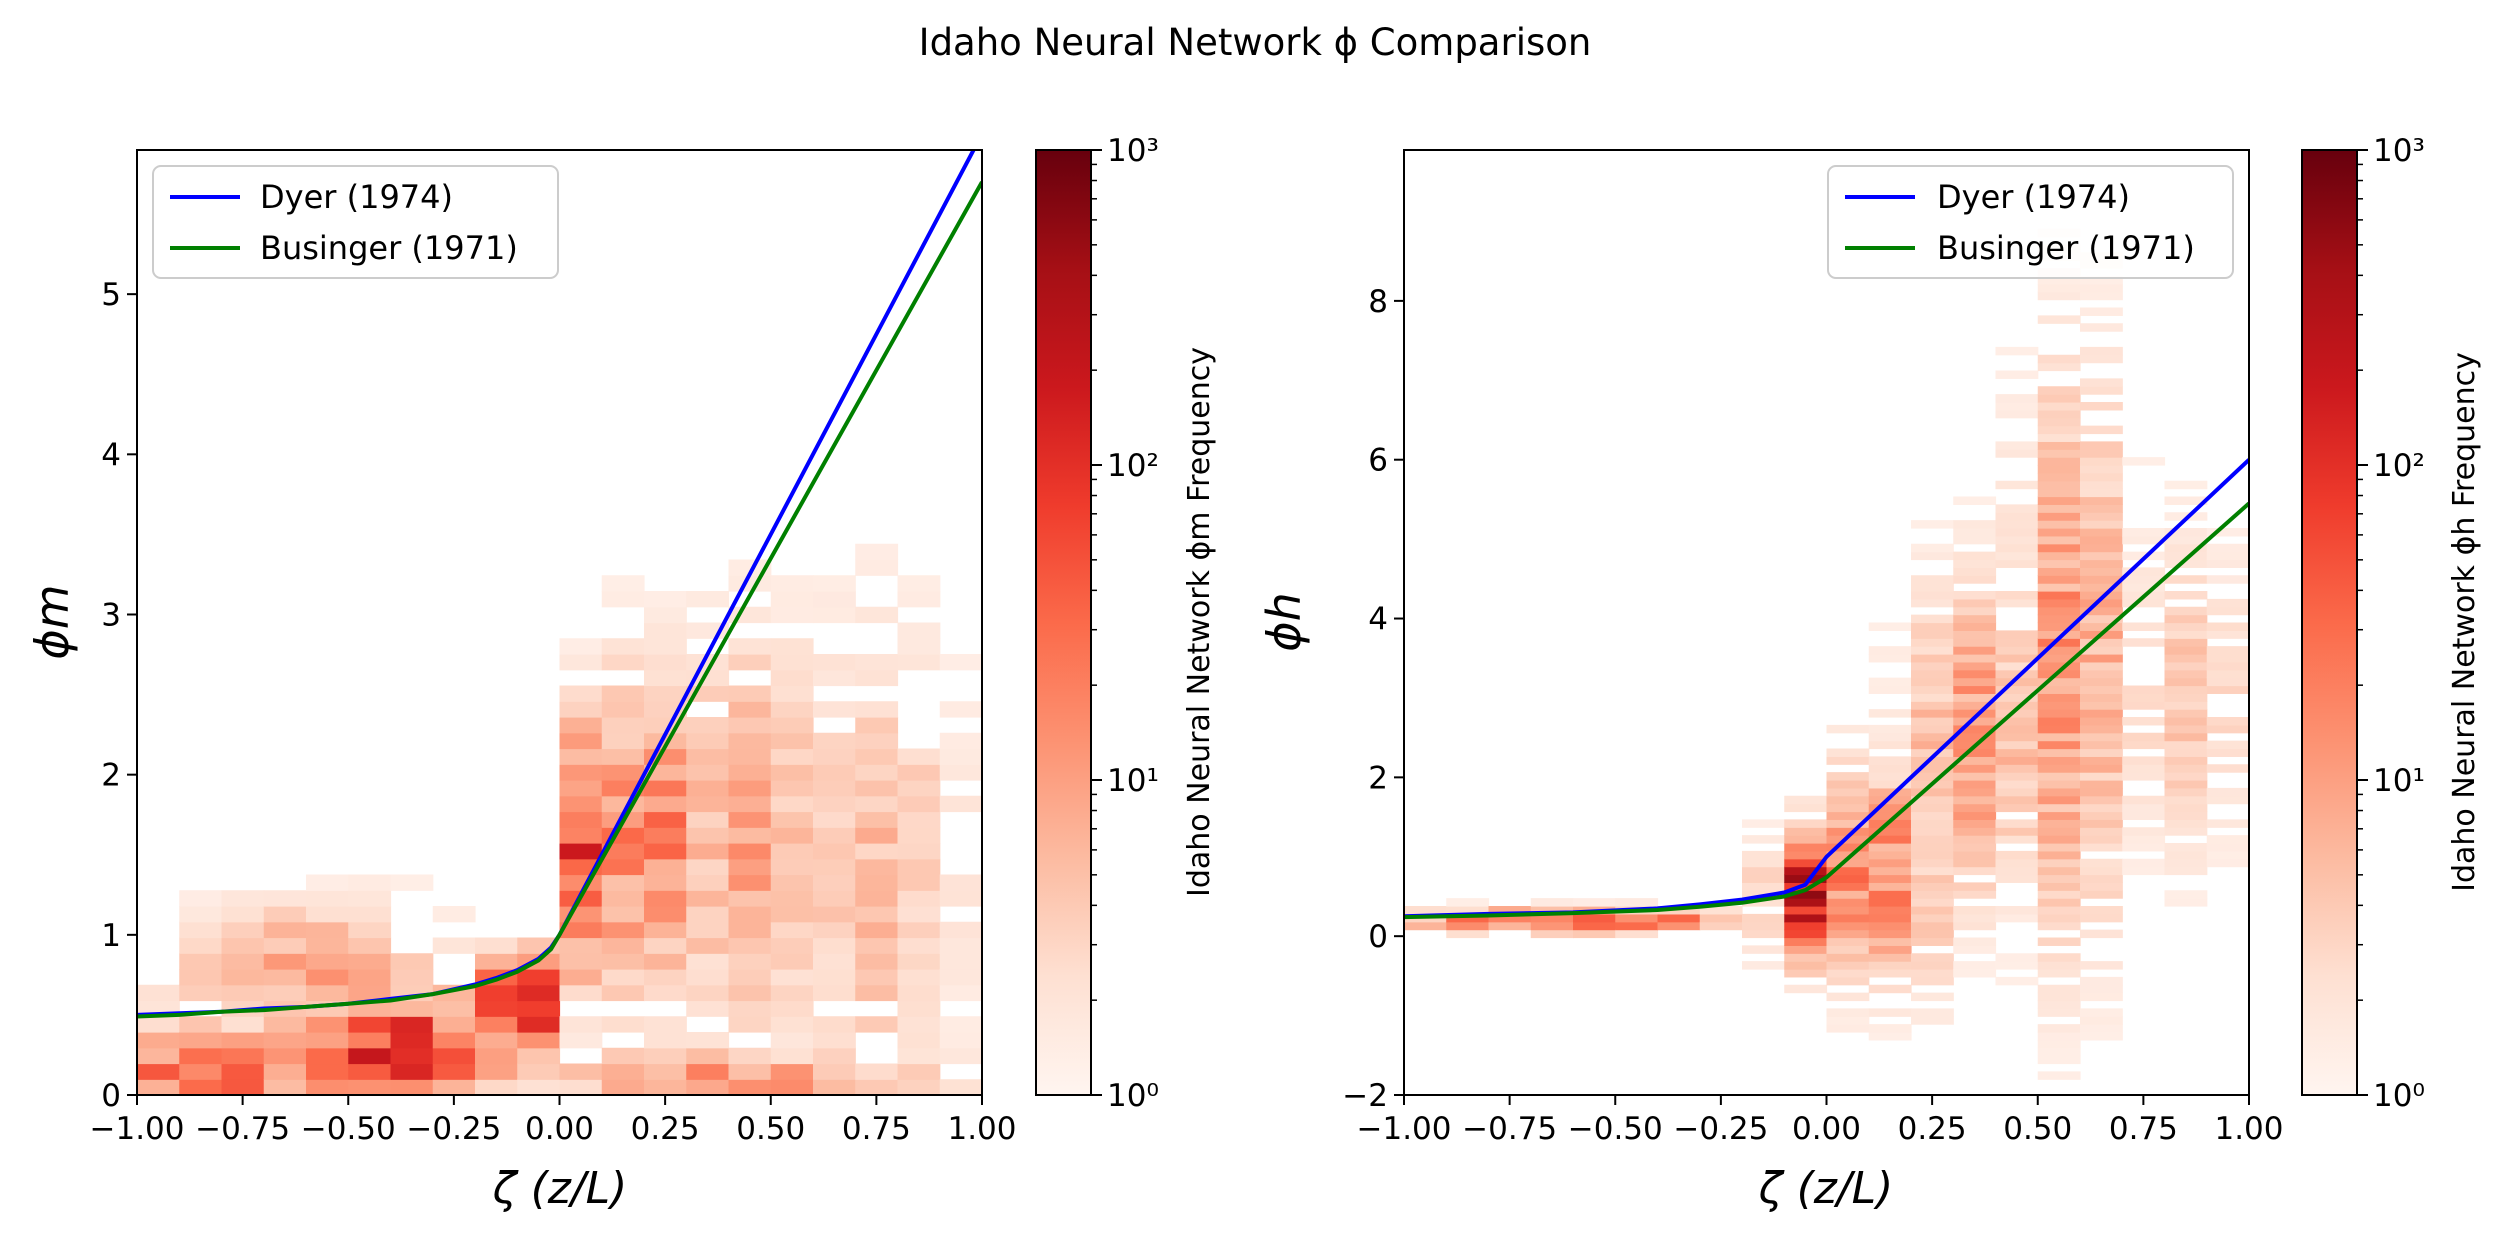  I want to click on phi-m-y-axis-label: ϕm, so click(52, 621).